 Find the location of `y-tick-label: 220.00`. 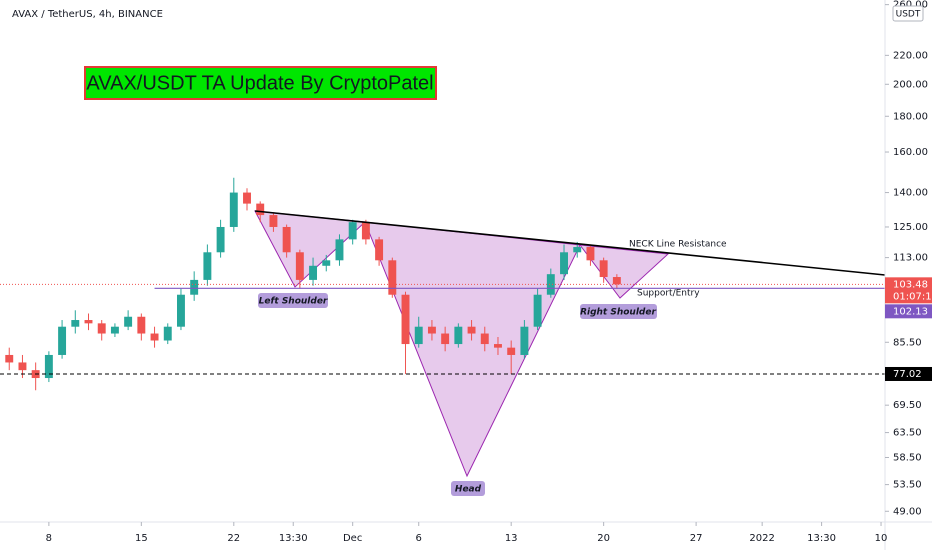

y-tick-label: 220.00 is located at coordinates (910, 55).